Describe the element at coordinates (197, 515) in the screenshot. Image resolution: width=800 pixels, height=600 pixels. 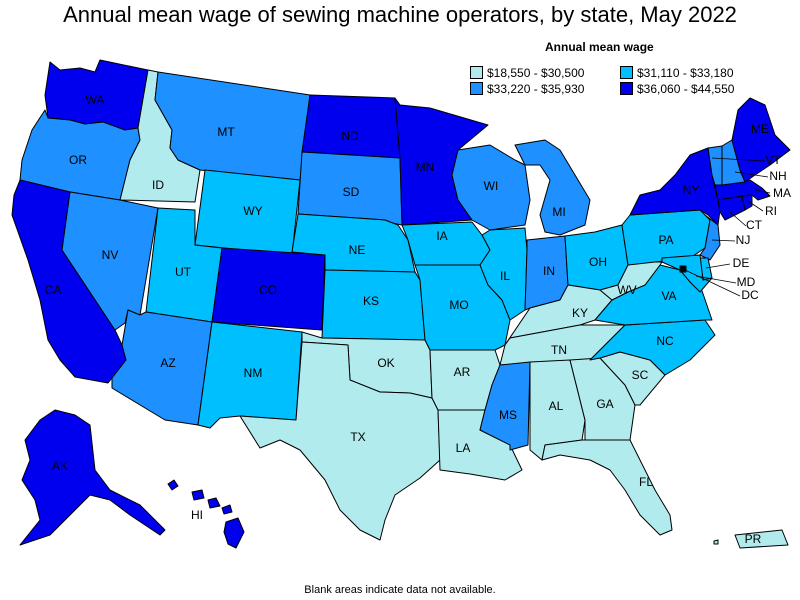
I see `label-hi: HI` at that location.